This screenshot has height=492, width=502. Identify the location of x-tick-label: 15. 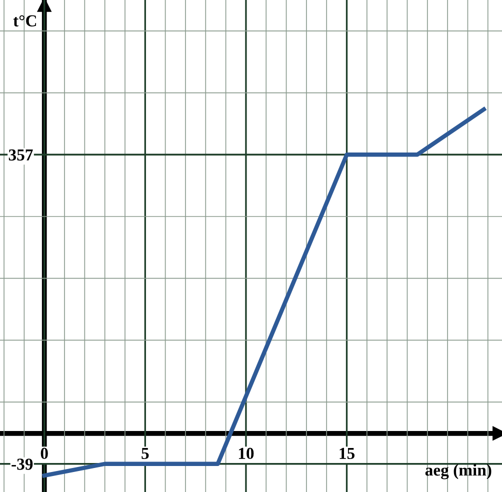
(347, 454).